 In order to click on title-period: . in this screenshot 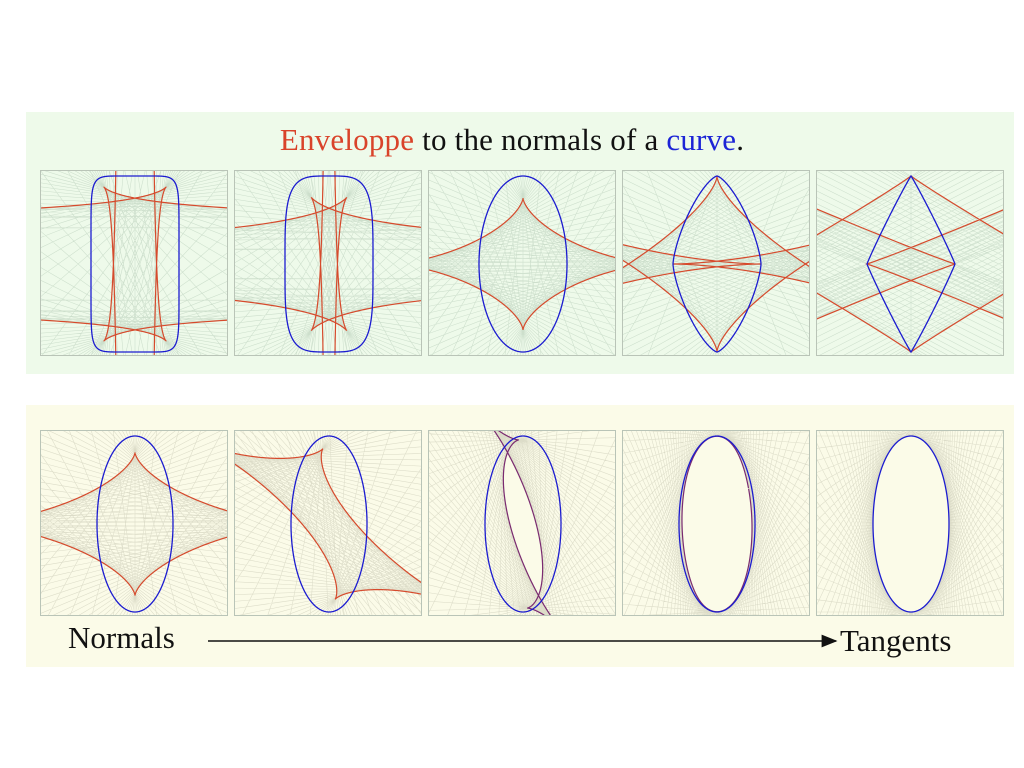, I will do `click(740, 139)`.